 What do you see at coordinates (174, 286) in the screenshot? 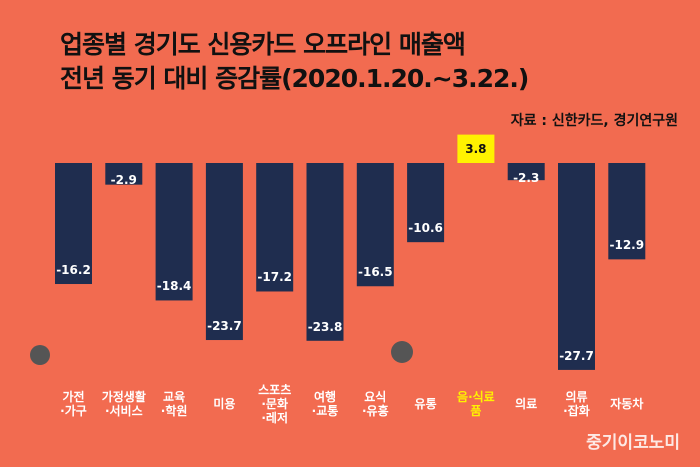
I see `value-label: -18.4` at bounding box center [174, 286].